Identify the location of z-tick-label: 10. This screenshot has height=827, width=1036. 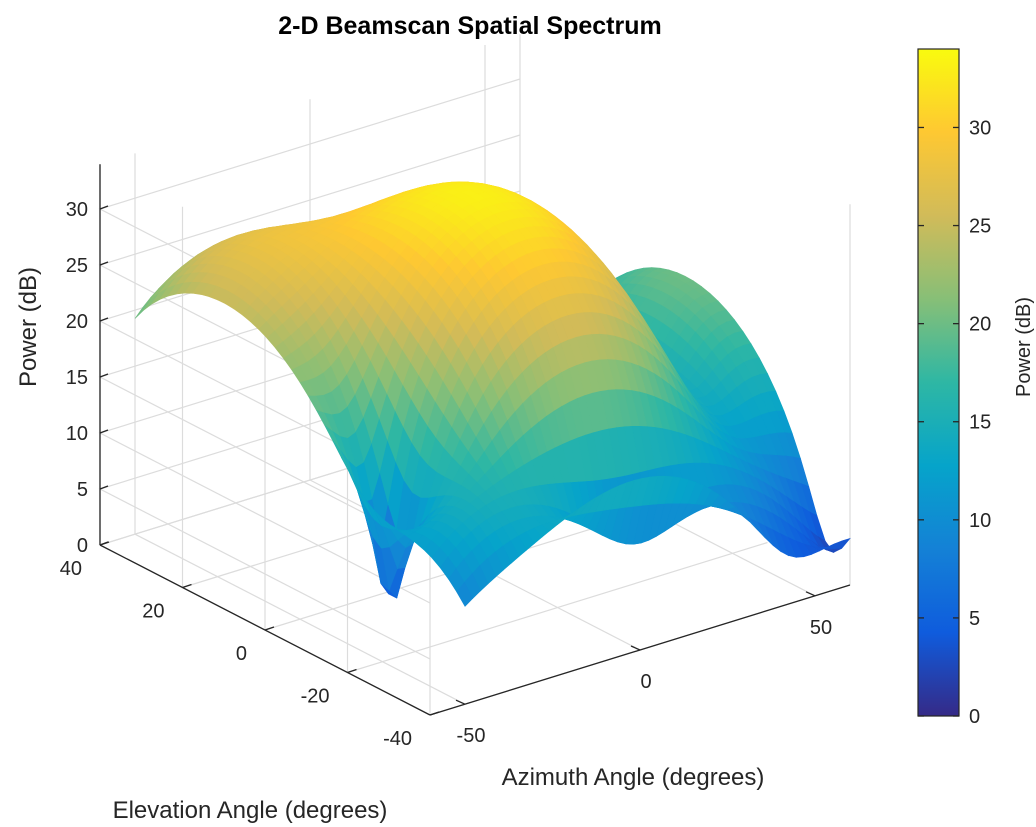
(77, 434).